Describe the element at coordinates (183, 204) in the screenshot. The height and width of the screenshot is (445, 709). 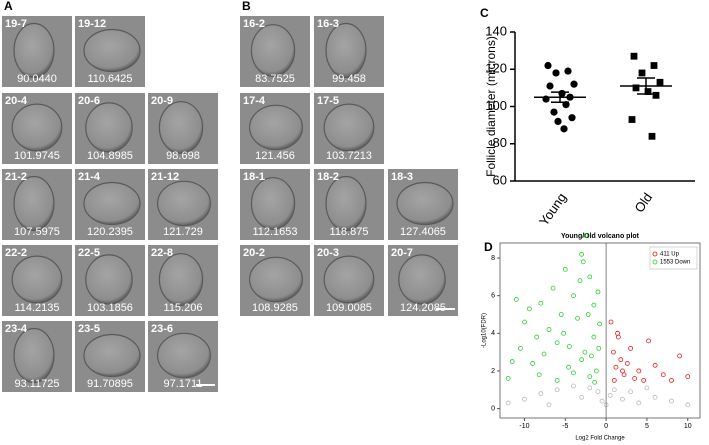
I see `image-tile: 21-12 121.729` at that location.